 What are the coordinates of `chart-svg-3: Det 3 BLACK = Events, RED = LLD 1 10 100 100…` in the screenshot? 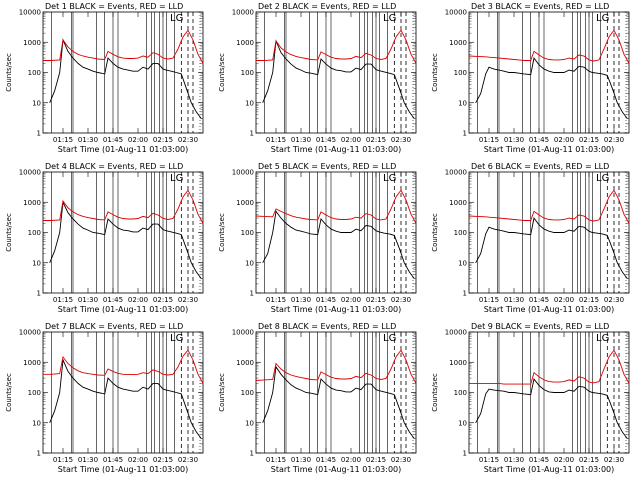 It's located at (530, 78).